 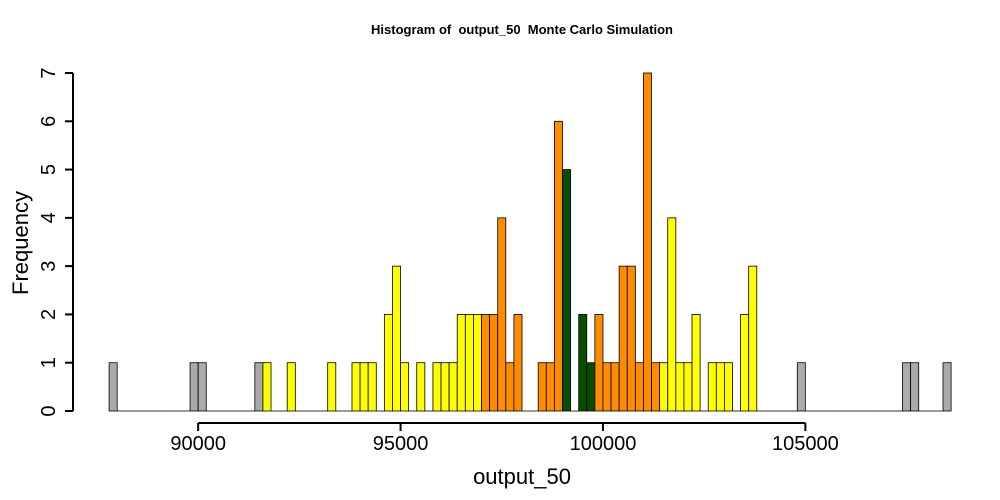 I want to click on y-axis: 0 1 2 3 4 5 6 7, so click(x=56, y=242).